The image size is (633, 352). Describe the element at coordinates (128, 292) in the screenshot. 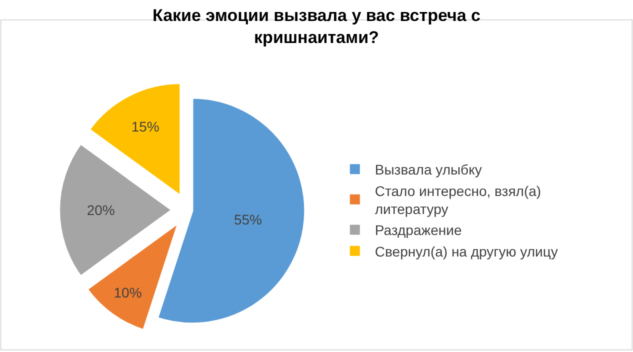

I see `data-label: 10%` at that location.